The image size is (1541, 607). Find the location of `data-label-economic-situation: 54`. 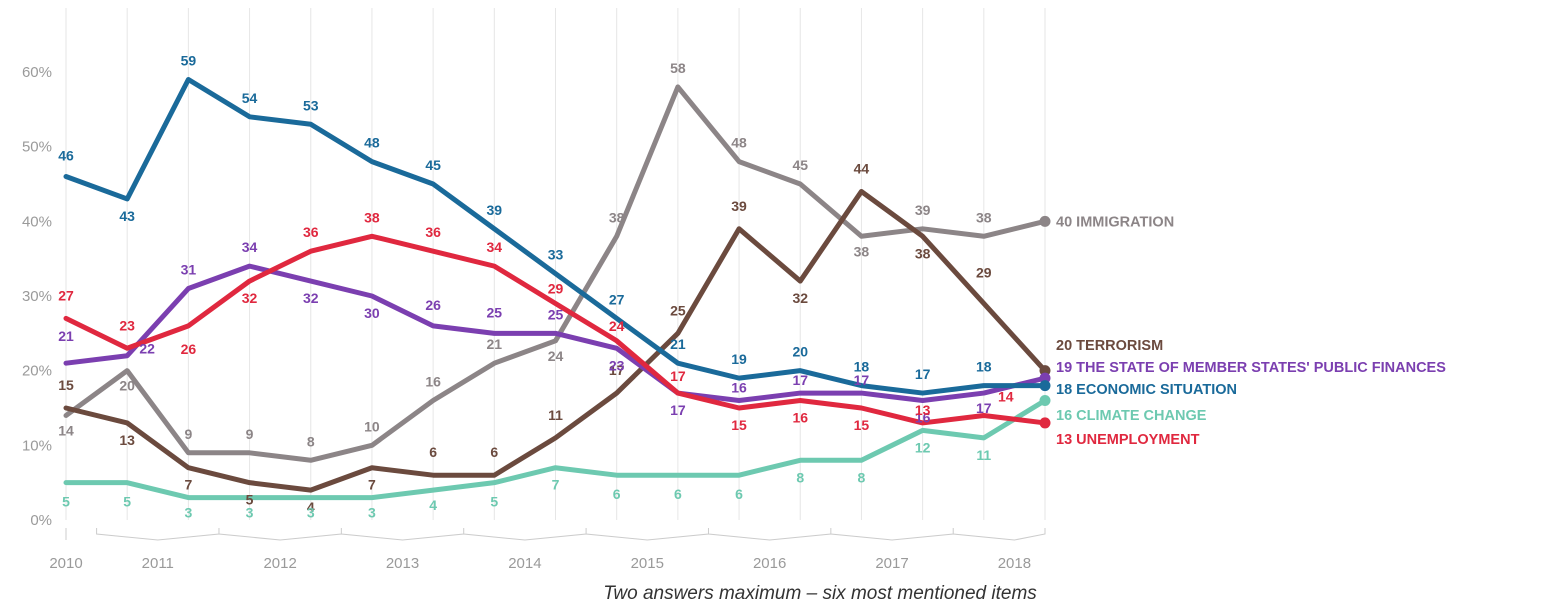

data-label-economic-situation: 54 is located at coordinates (250, 98).